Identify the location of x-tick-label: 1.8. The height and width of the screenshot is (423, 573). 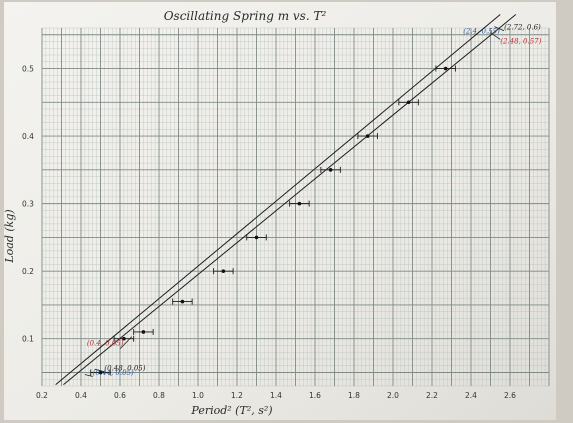
(354, 395).